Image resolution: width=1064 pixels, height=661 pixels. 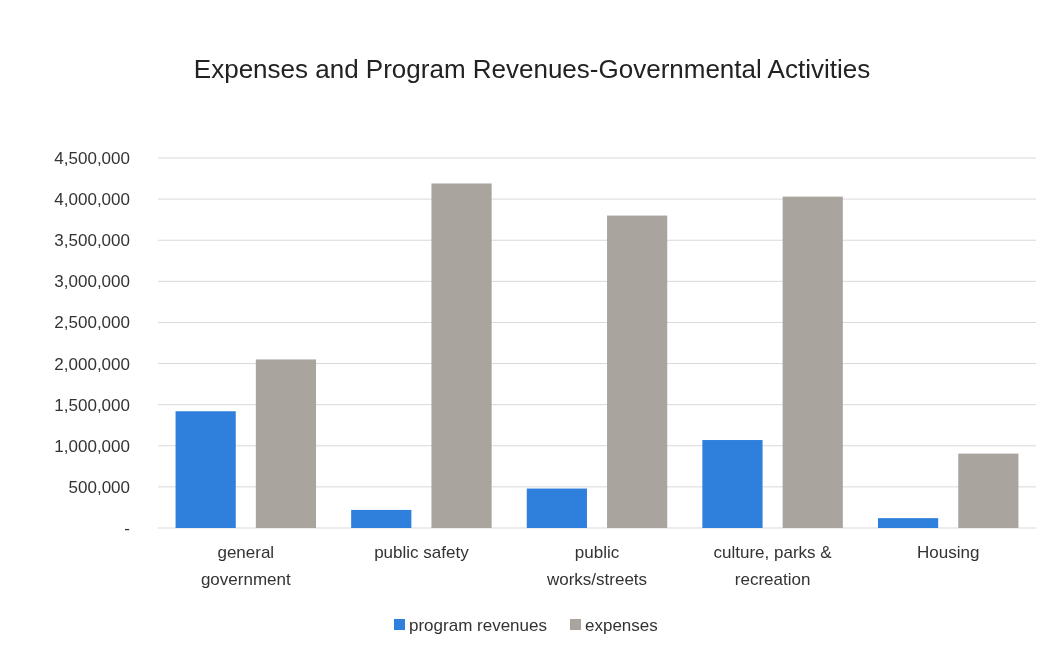 What do you see at coordinates (92, 323) in the screenshot?
I see `y-tick-label: 2,500,000` at bounding box center [92, 323].